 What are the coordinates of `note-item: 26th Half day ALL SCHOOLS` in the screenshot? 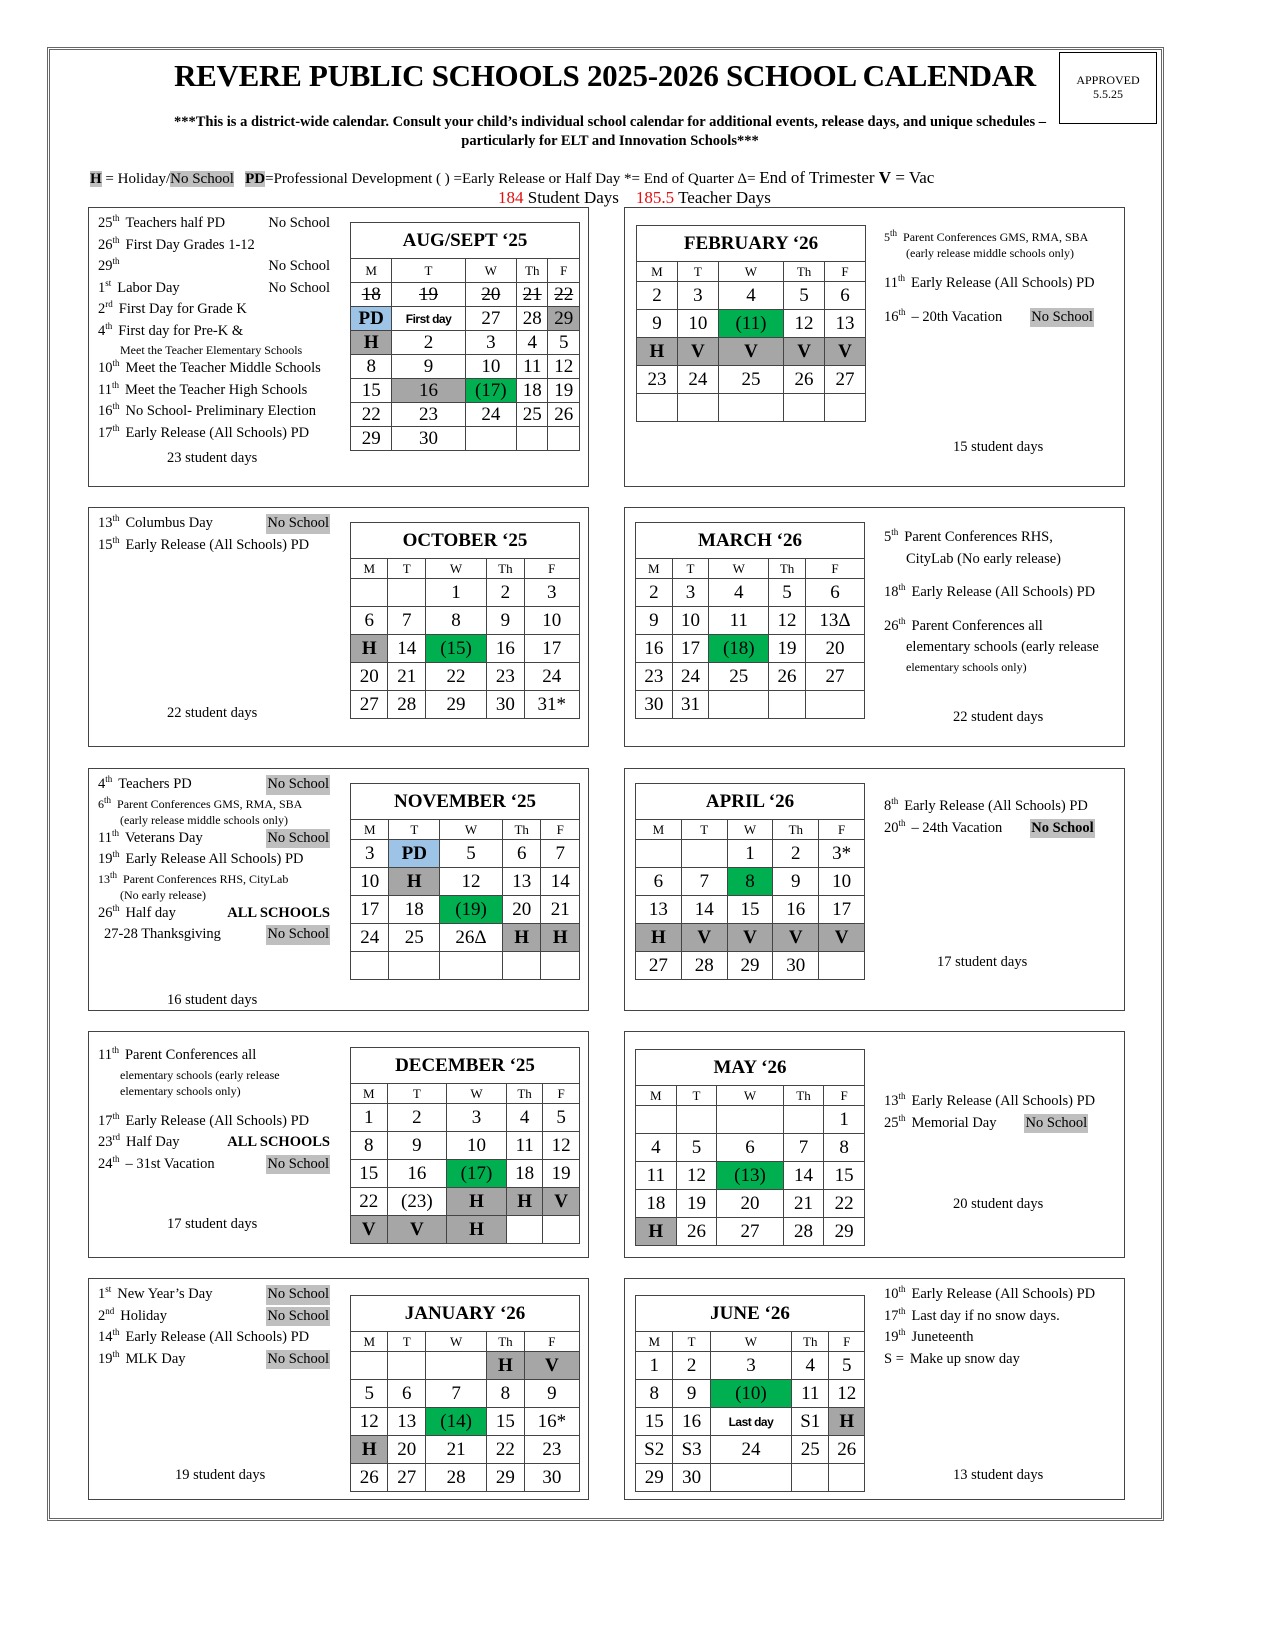 It's located at (214, 913).